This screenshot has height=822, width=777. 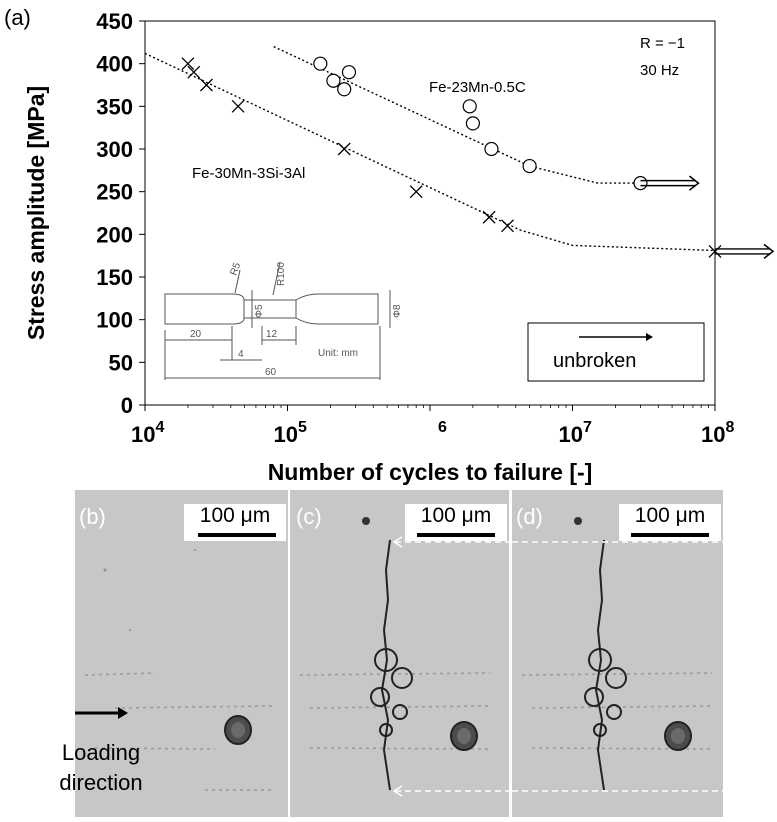 I want to click on y-axis-label: Stress amplitude [MPa], so click(x=36, y=213).